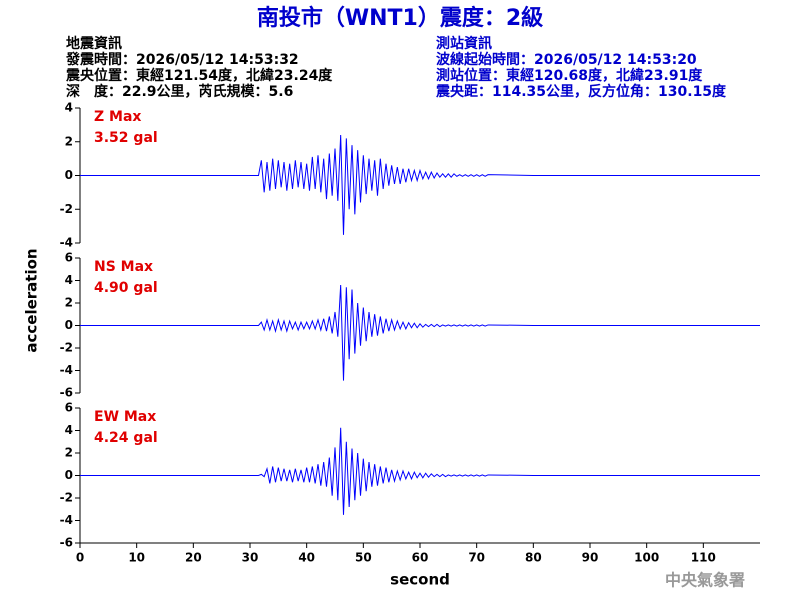 This screenshot has width=800, height=600. Describe the element at coordinates (533, 558) in the screenshot. I see `x-tick-label: 80` at that location.